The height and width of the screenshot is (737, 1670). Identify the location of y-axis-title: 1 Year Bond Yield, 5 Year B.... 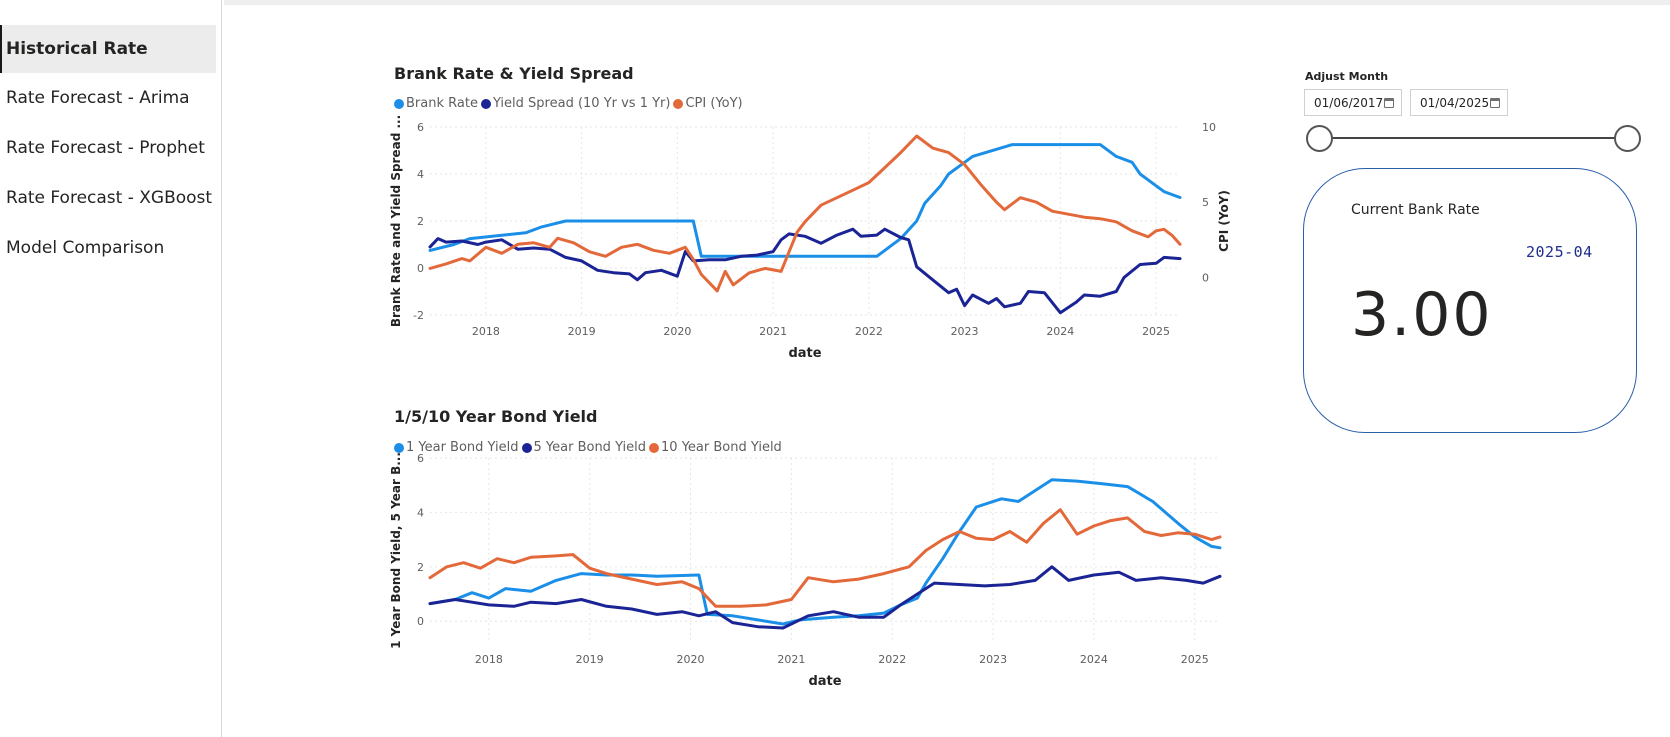
(396, 550).